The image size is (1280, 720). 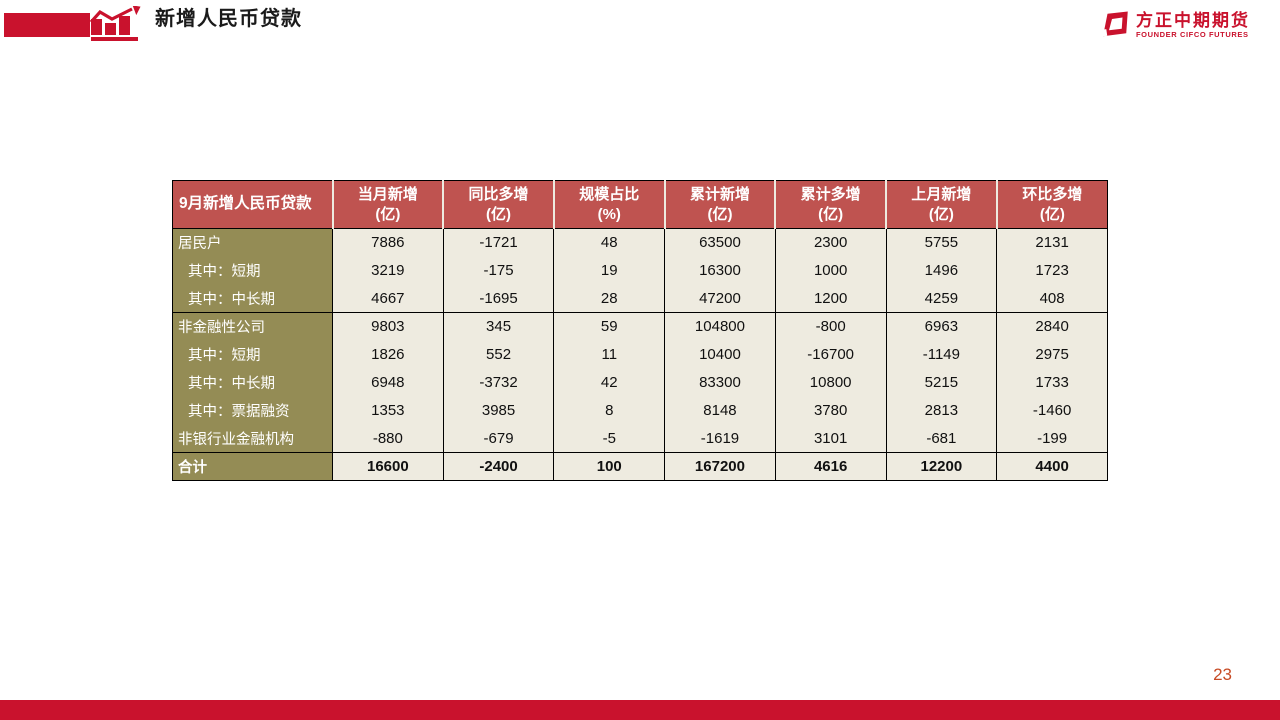 What do you see at coordinates (830, 326) in the screenshot?
I see `table-cell: -800` at bounding box center [830, 326].